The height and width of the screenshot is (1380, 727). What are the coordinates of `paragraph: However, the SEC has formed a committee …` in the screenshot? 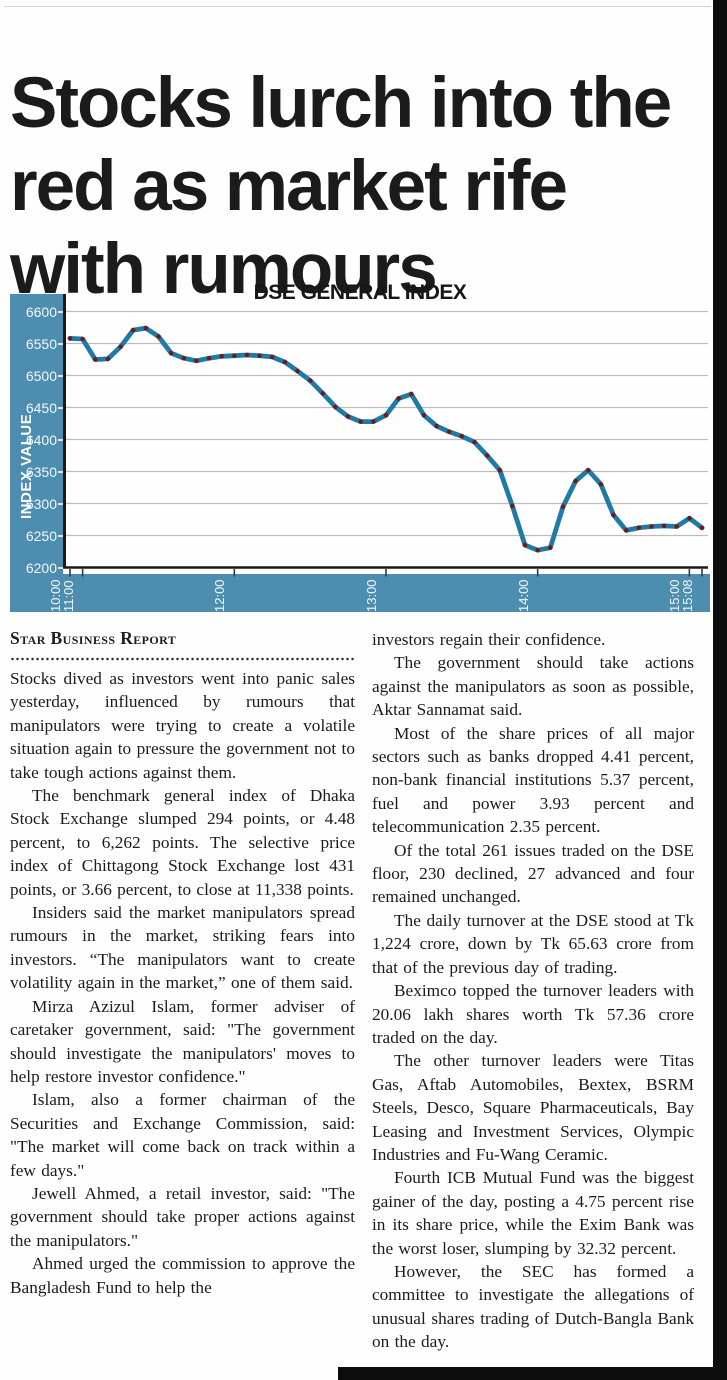 It's located at (533, 1306).